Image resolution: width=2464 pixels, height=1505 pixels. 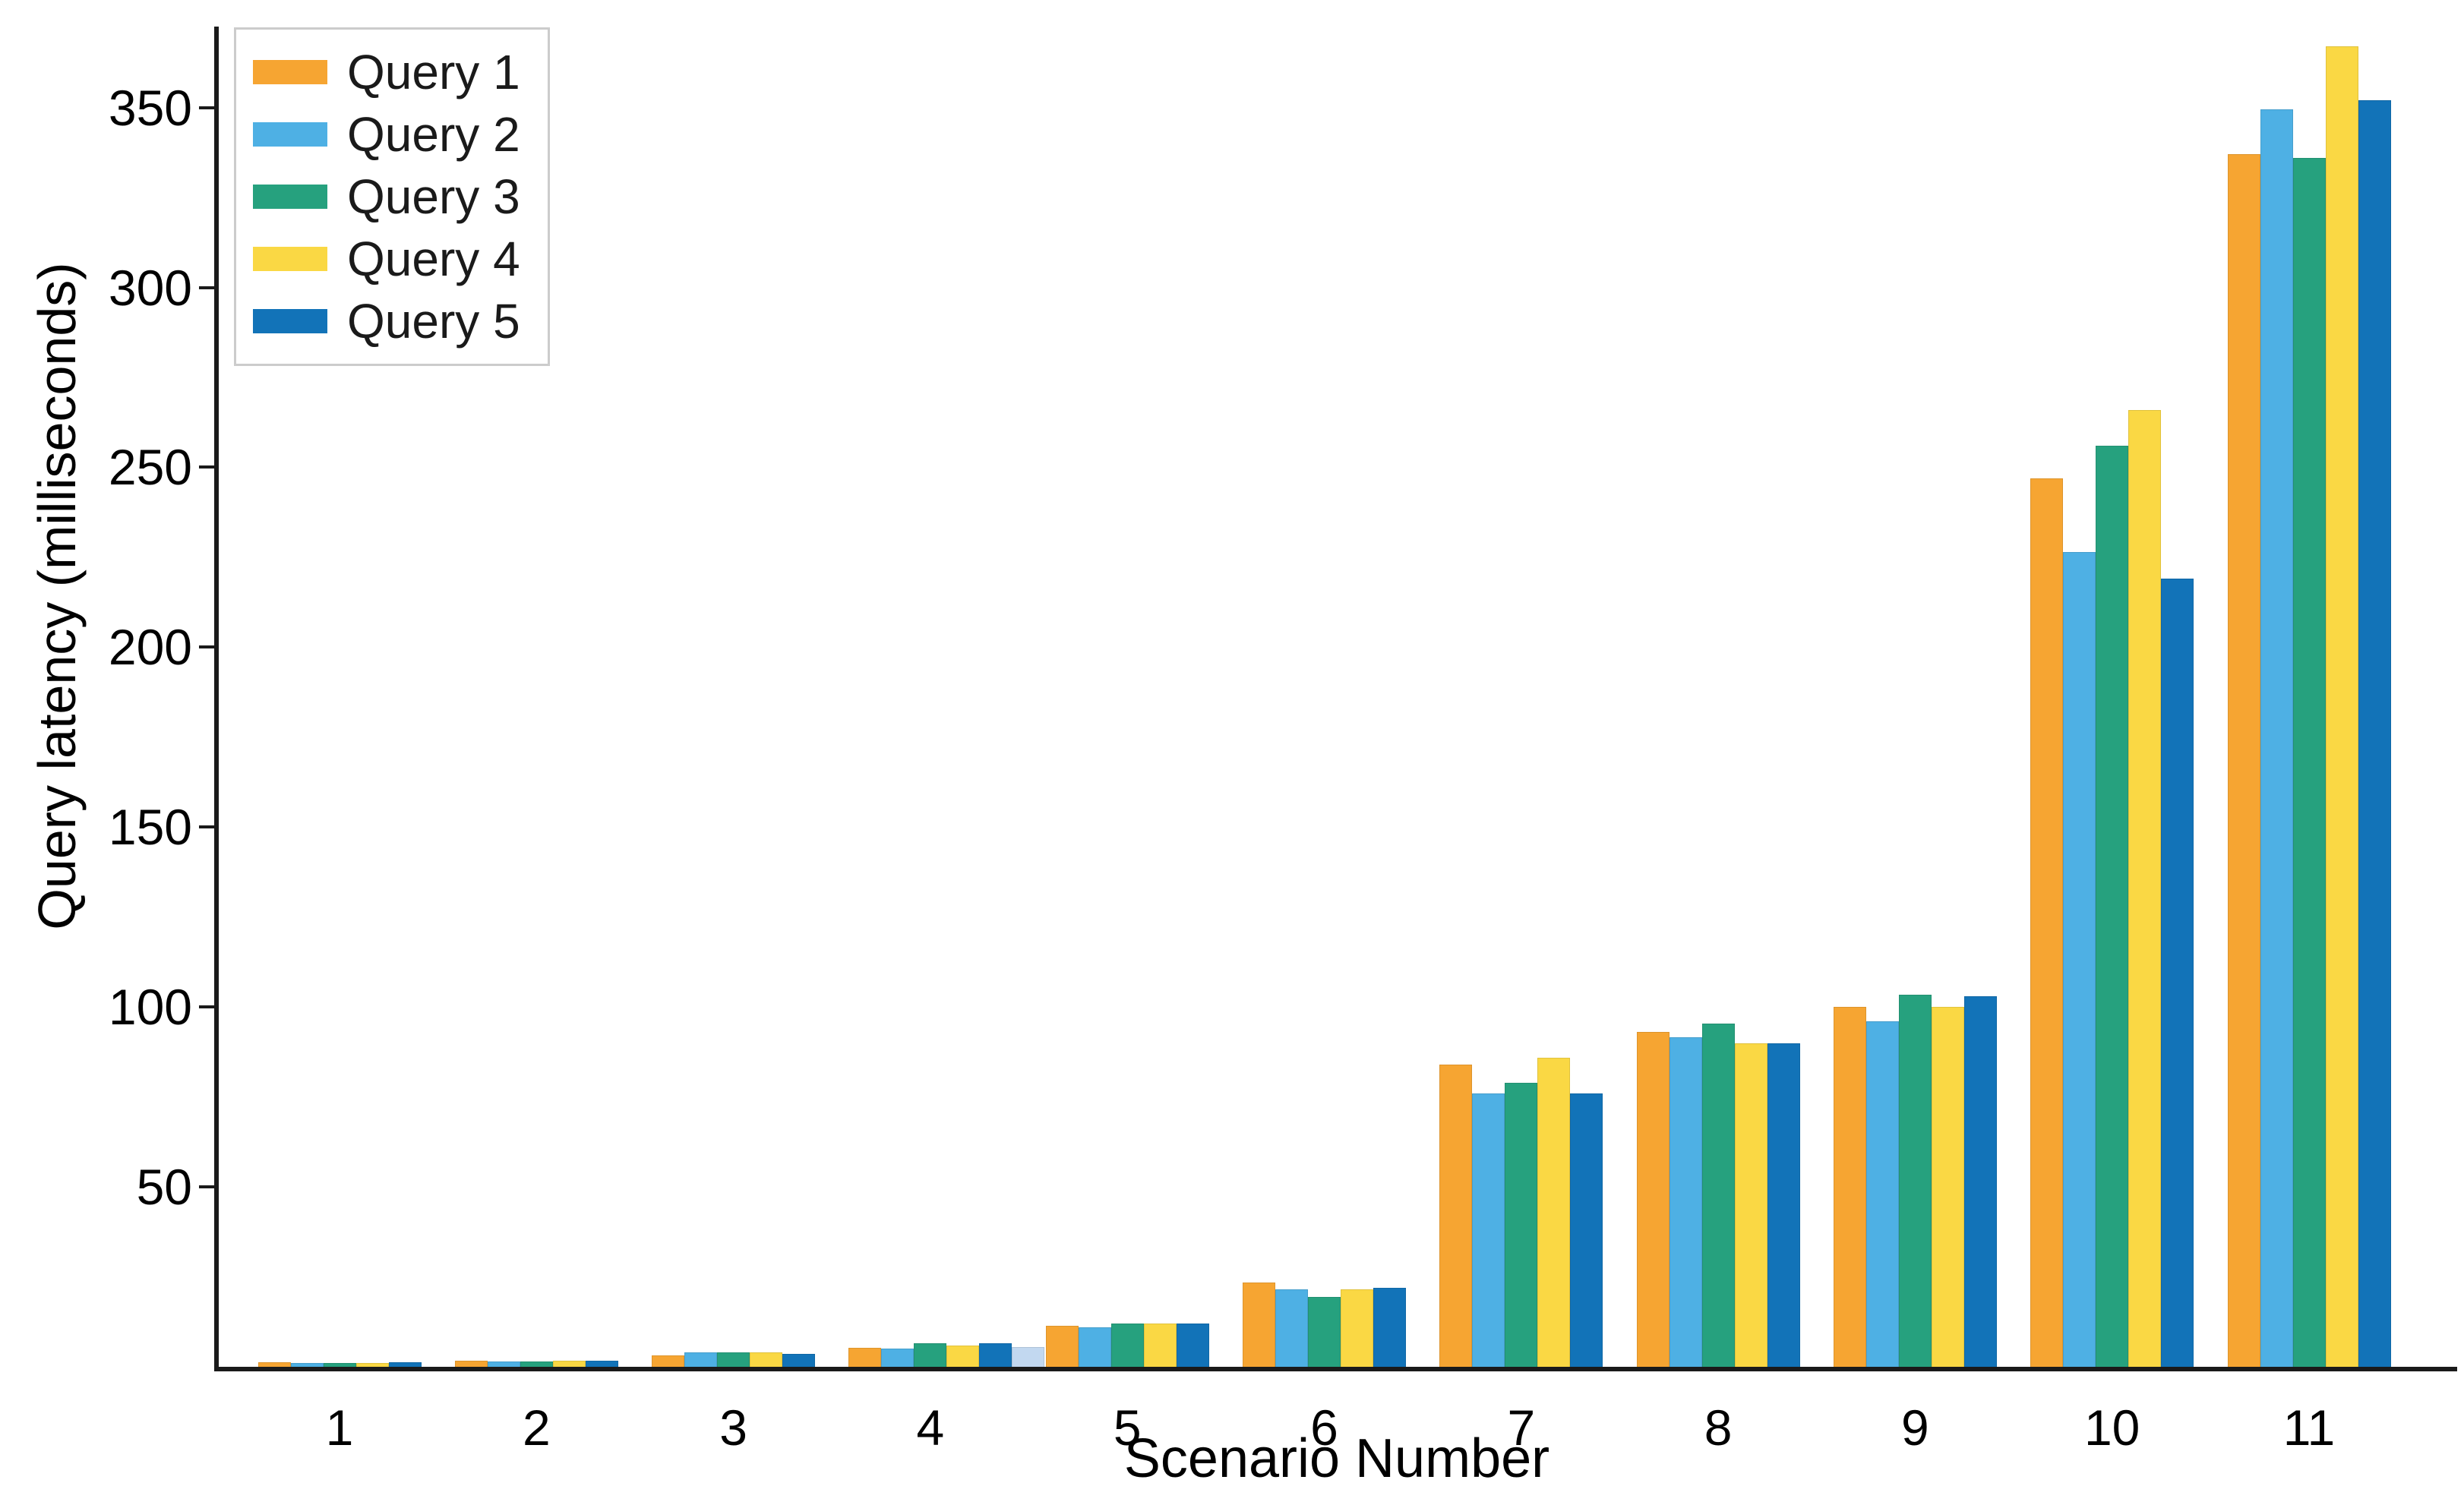 I want to click on legend-swatch-query3, so click(x=290, y=197).